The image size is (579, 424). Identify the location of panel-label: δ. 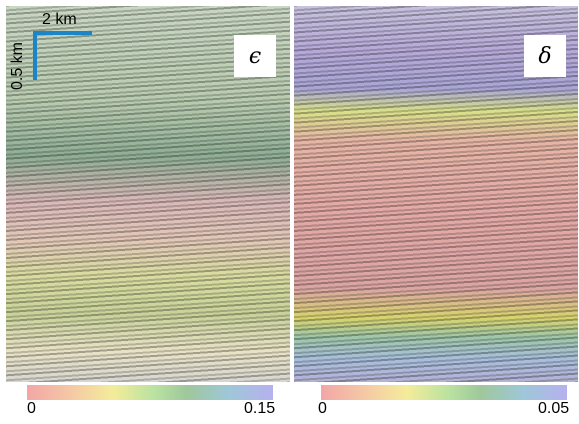
(545, 56).